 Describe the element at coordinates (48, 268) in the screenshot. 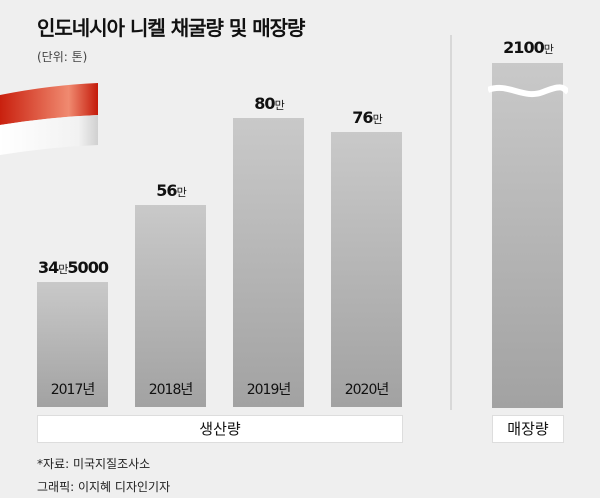

I see `value-number: 34` at that location.